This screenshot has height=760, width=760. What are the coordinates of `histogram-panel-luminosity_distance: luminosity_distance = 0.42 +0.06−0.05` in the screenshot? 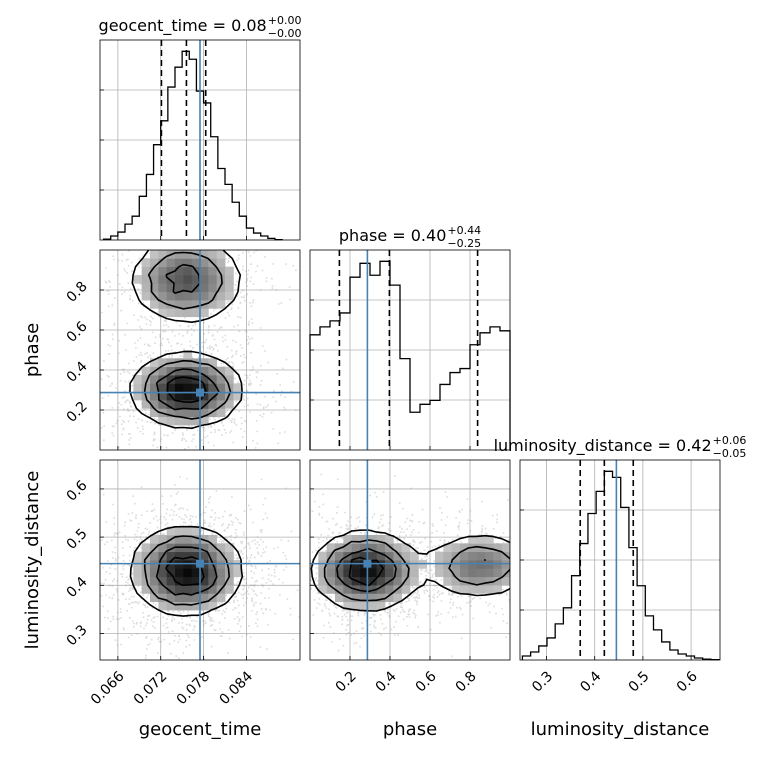 It's located at (620, 547).